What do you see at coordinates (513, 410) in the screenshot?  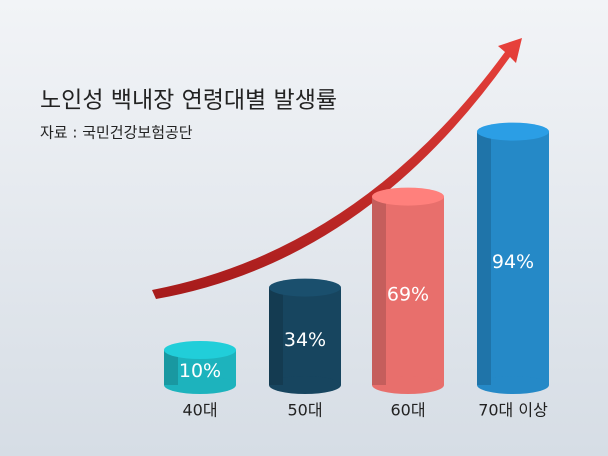 I see `category-label: 70대 이상` at bounding box center [513, 410].